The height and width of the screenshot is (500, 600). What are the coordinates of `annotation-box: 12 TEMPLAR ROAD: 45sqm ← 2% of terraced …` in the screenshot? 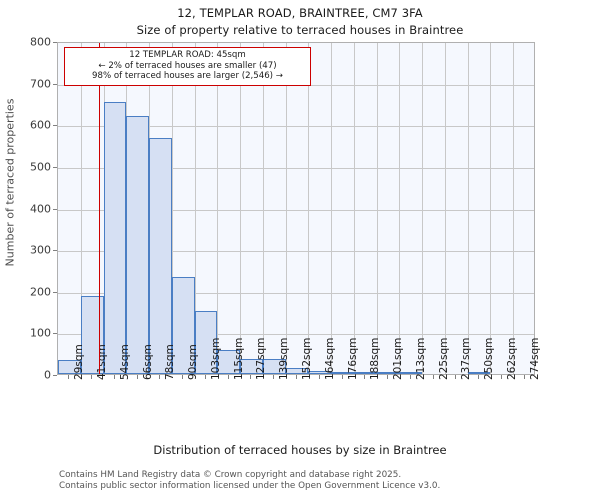 It's located at (187, 66).